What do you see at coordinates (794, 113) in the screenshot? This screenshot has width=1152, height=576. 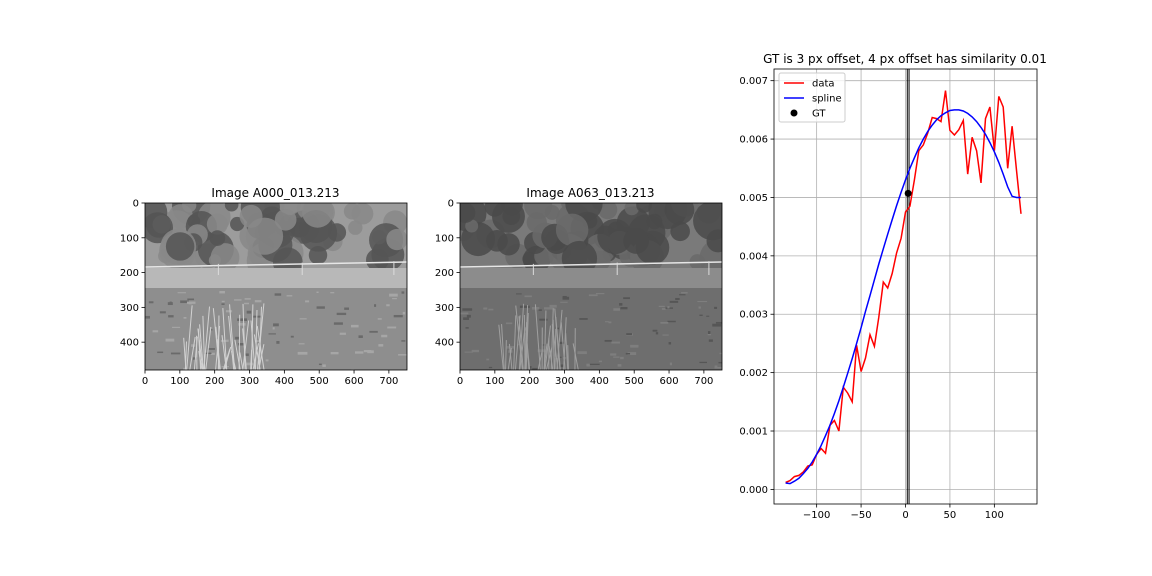 I see `legend-swatch-gt` at bounding box center [794, 113].